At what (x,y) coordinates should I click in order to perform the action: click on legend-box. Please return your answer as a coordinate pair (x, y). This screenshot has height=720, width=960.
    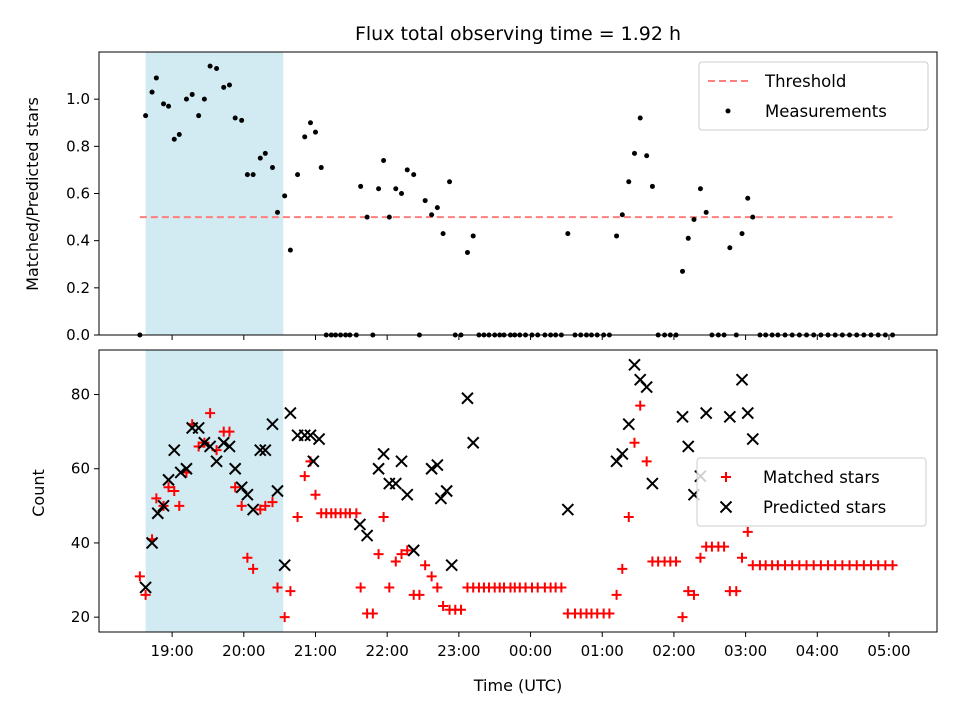
    Looking at the image, I should click on (811, 492).